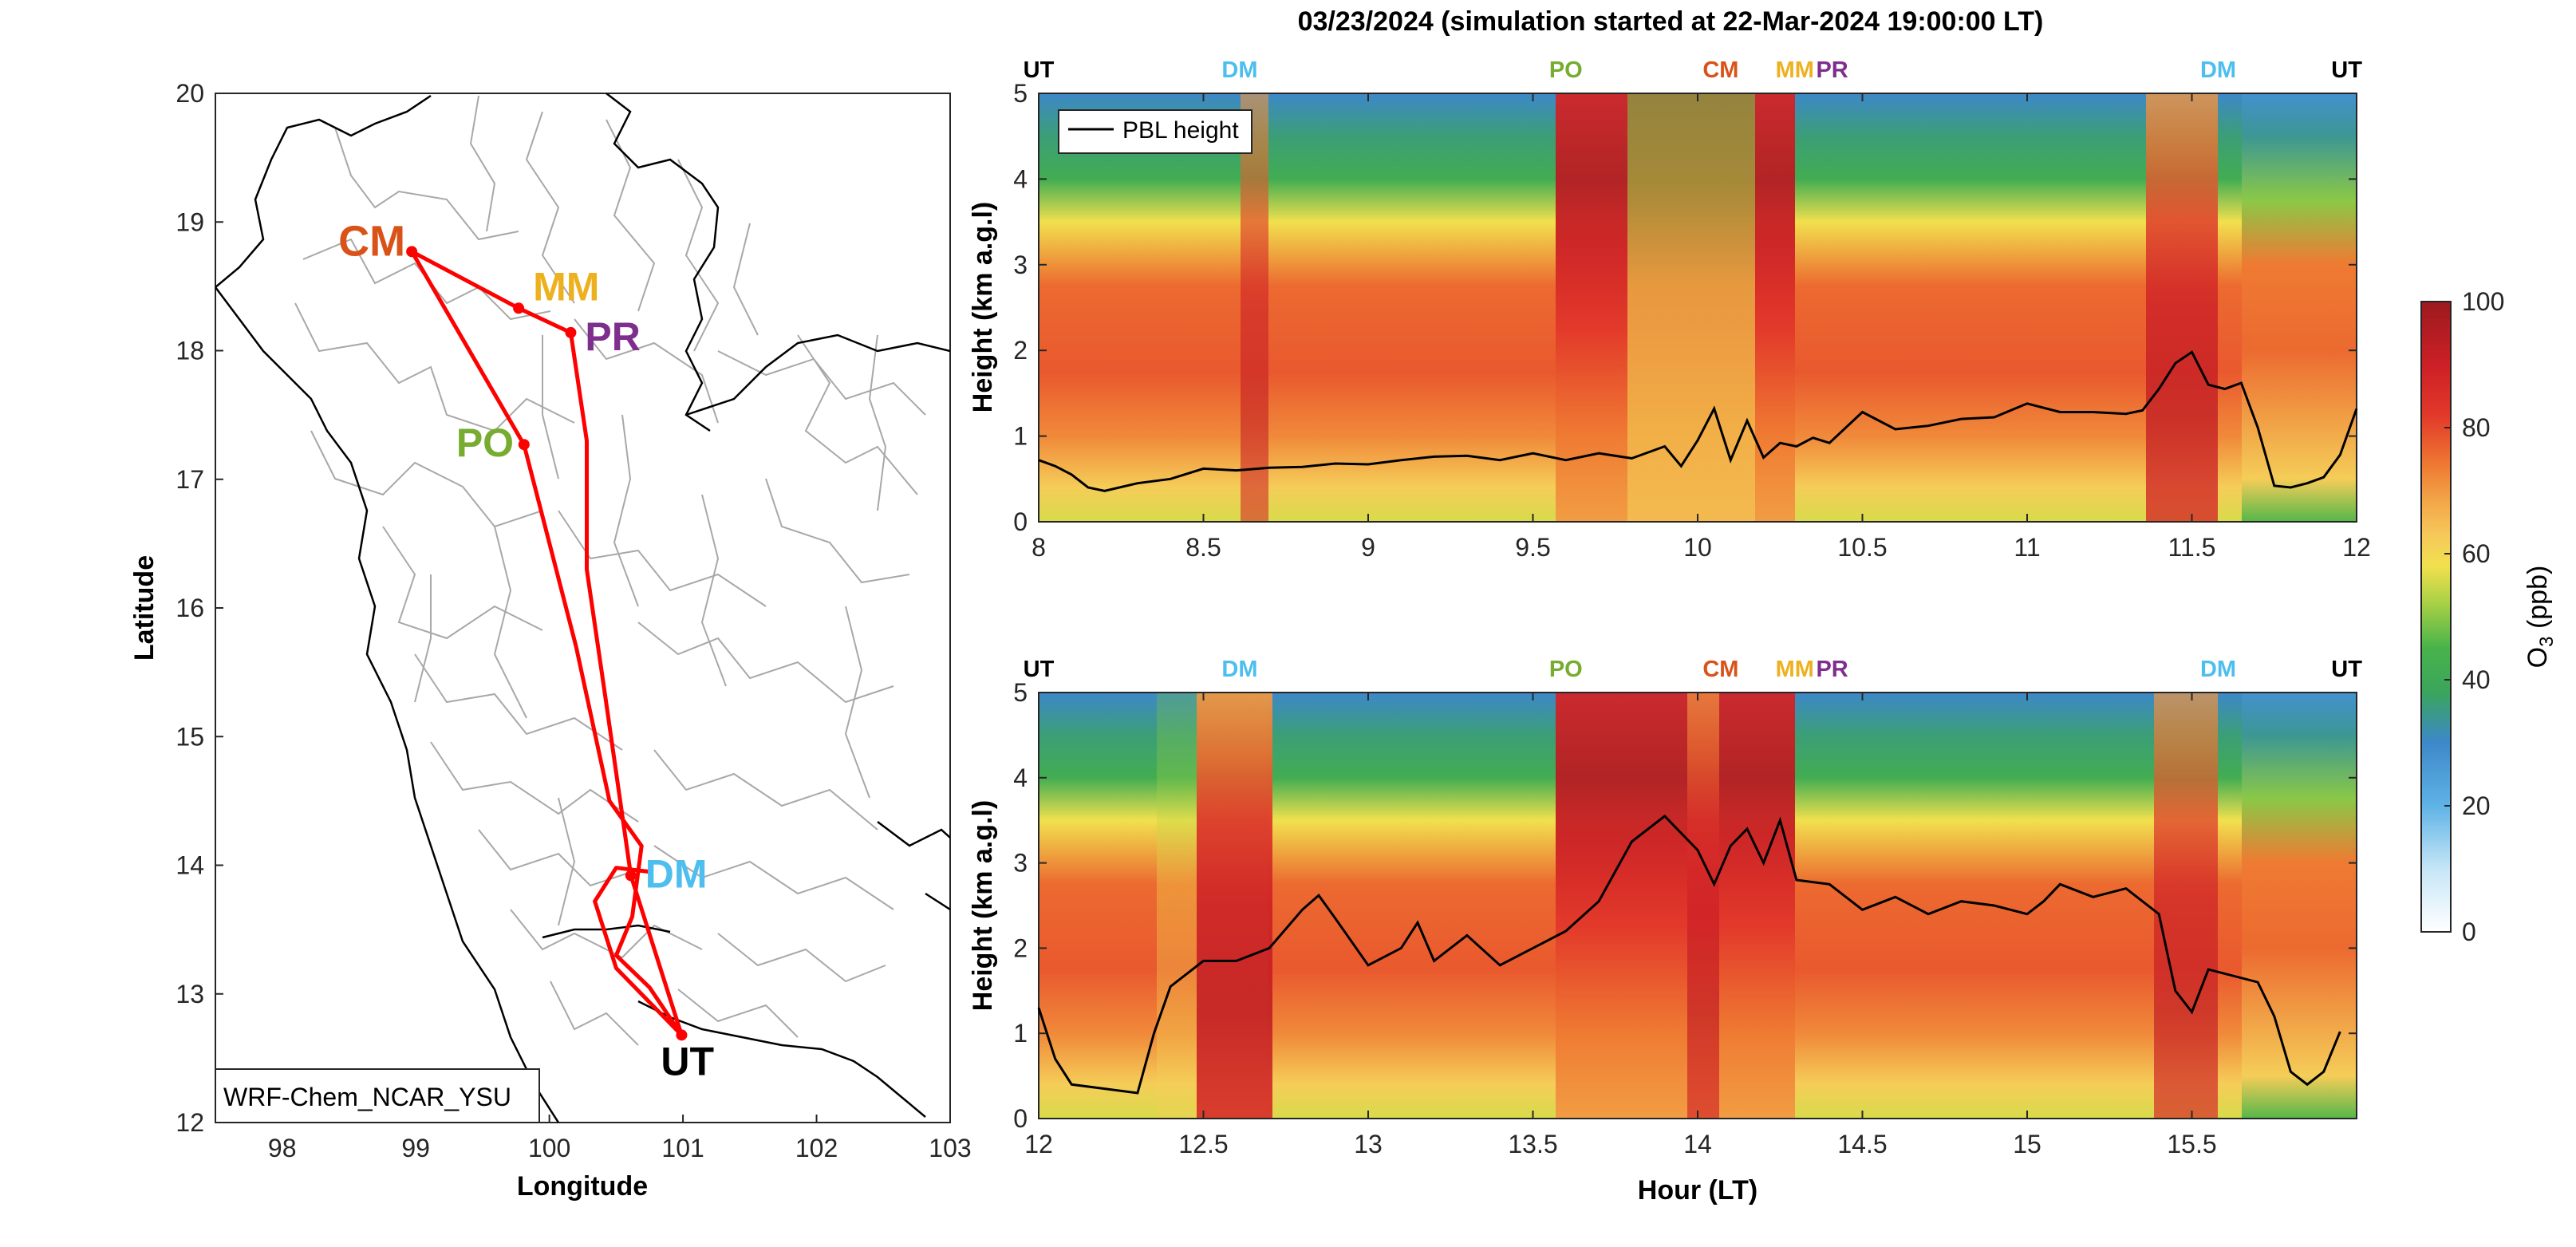 The height and width of the screenshot is (1247, 2576). What do you see at coordinates (190, 479) in the screenshot?
I see `map-y-tick-label: 17` at bounding box center [190, 479].